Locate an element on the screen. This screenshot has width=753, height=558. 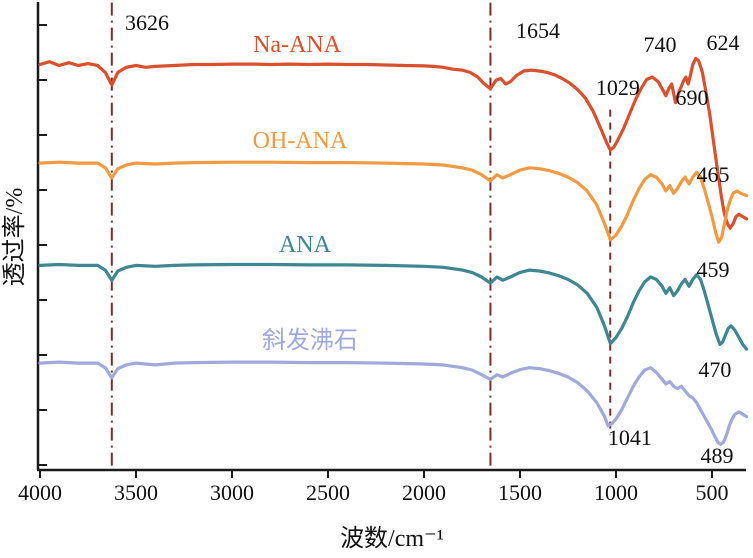
peak-annotation-1041: 1041 is located at coordinates (630, 437).